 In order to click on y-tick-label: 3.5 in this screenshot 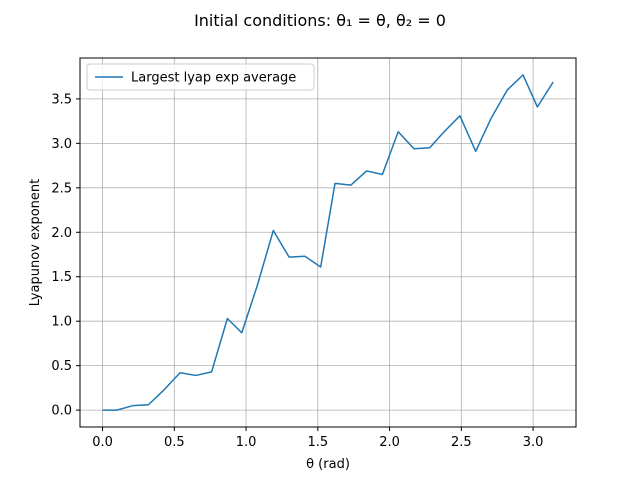, I will do `click(61, 99)`.